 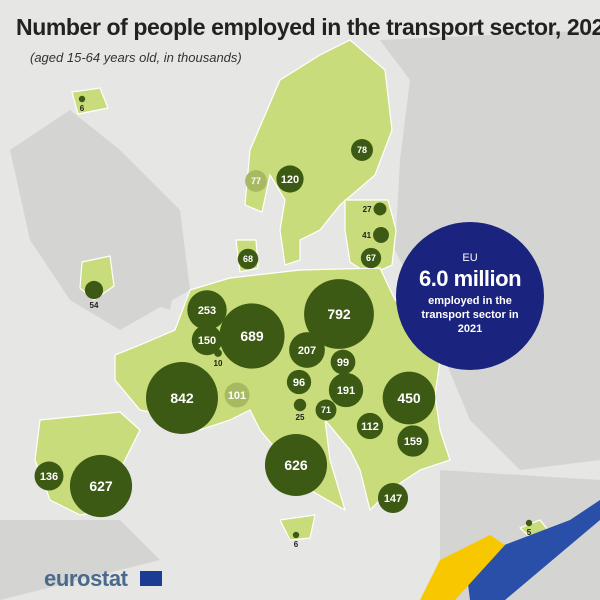 I want to click on country-bubble: 5, so click(x=529, y=528).